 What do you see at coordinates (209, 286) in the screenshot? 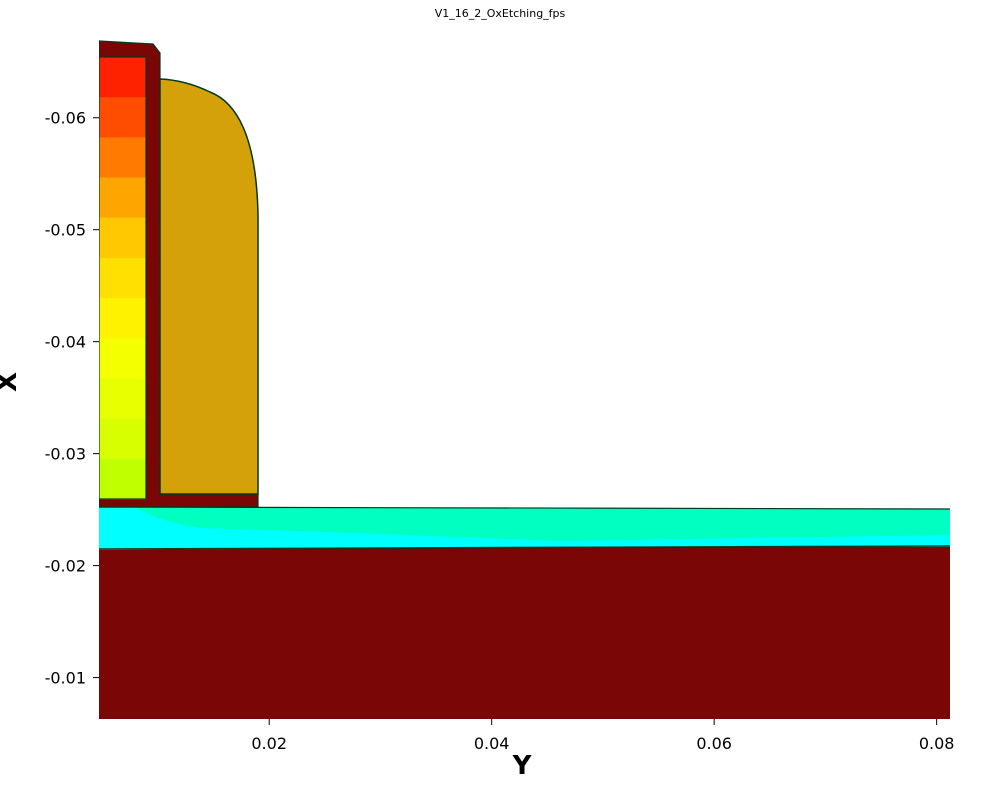
I see `spacer-region` at bounding box center [209, 286].